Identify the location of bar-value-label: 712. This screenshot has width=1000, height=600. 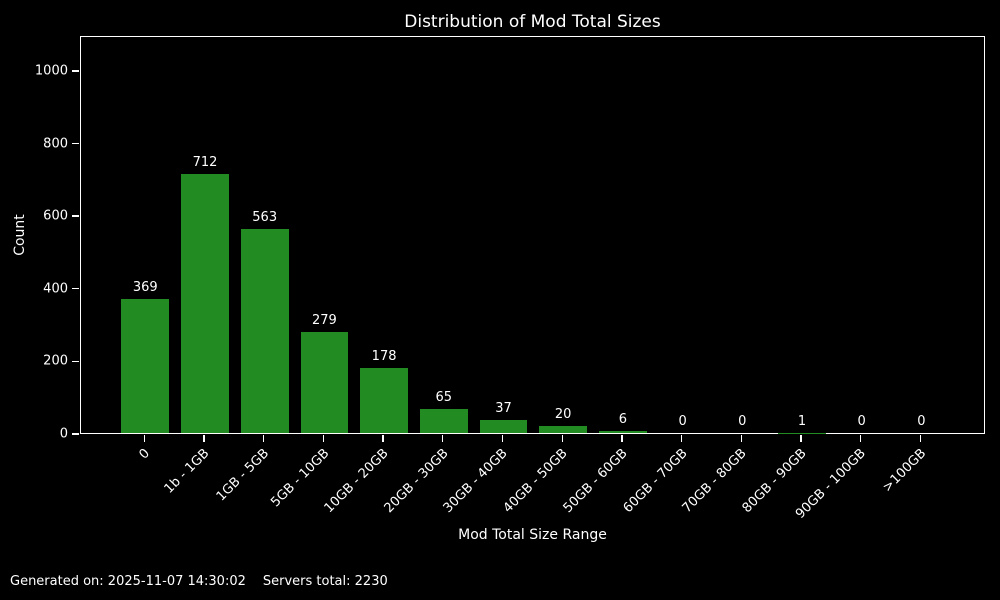
(205, 163).